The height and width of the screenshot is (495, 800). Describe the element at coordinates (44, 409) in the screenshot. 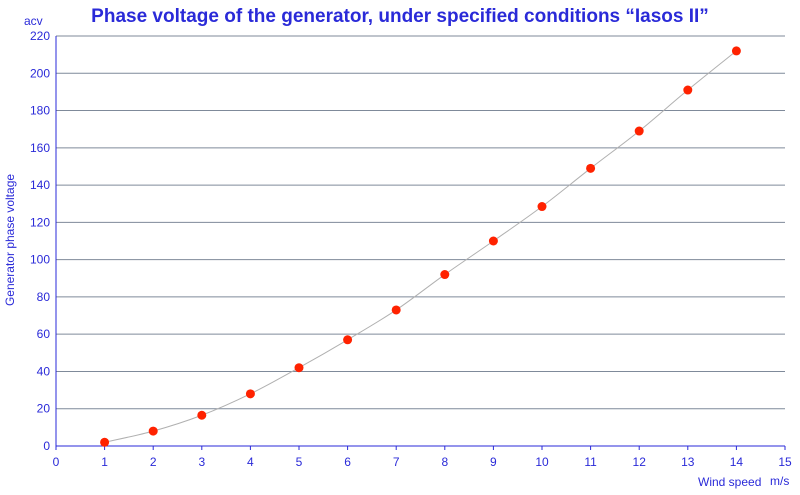

I see `y-tick-label: 20` at that location.